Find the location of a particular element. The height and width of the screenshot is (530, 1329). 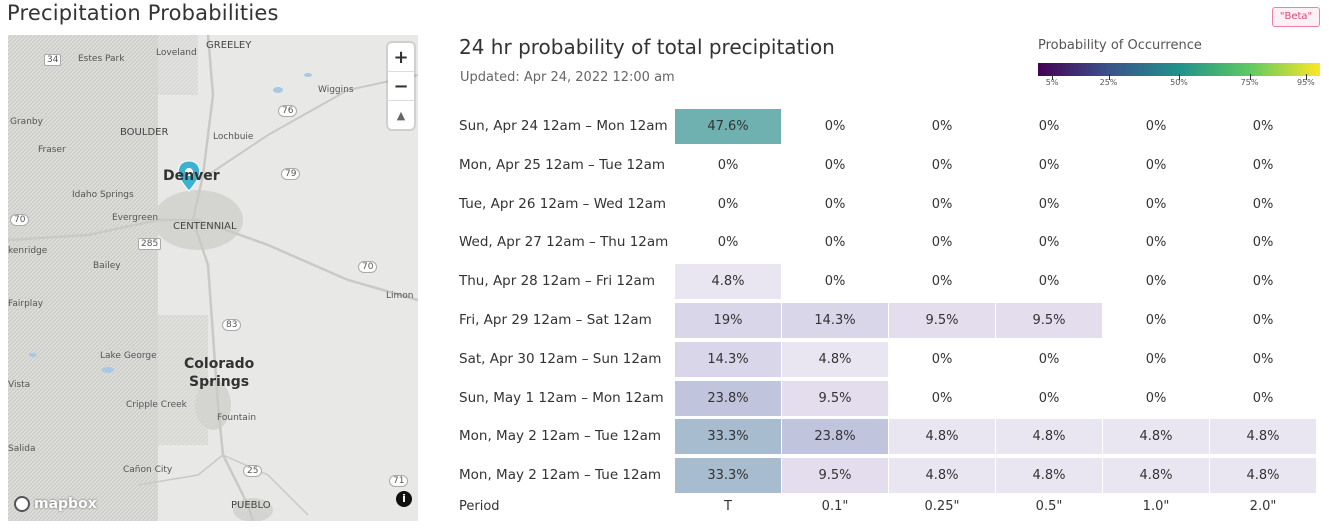

place-label: GREELEY is located at coordinates (229, 45).